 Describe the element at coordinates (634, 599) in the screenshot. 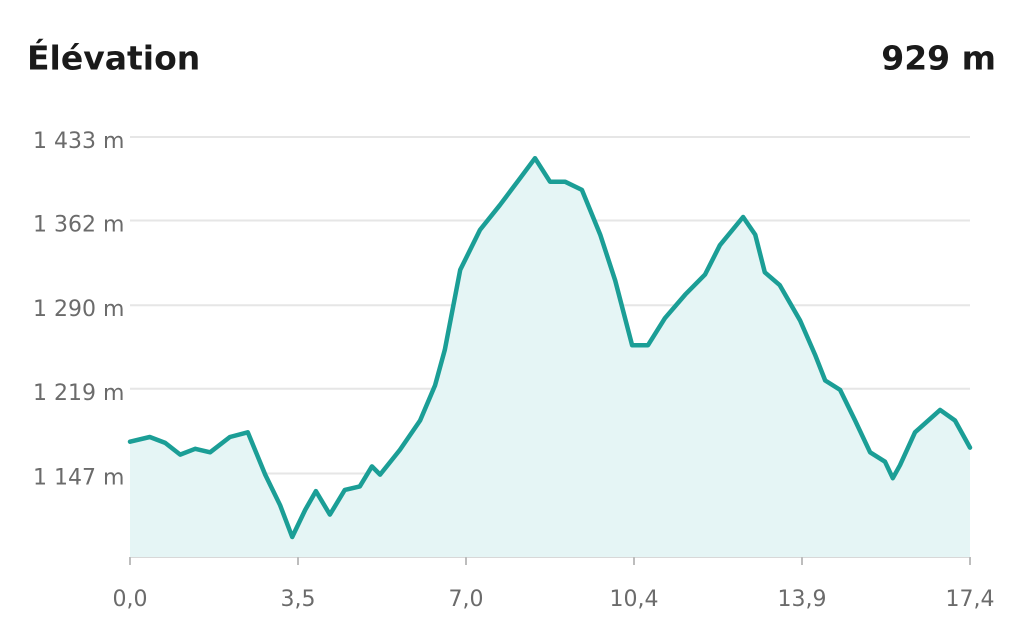

I see `x-tick-label: 10,4` at that location.